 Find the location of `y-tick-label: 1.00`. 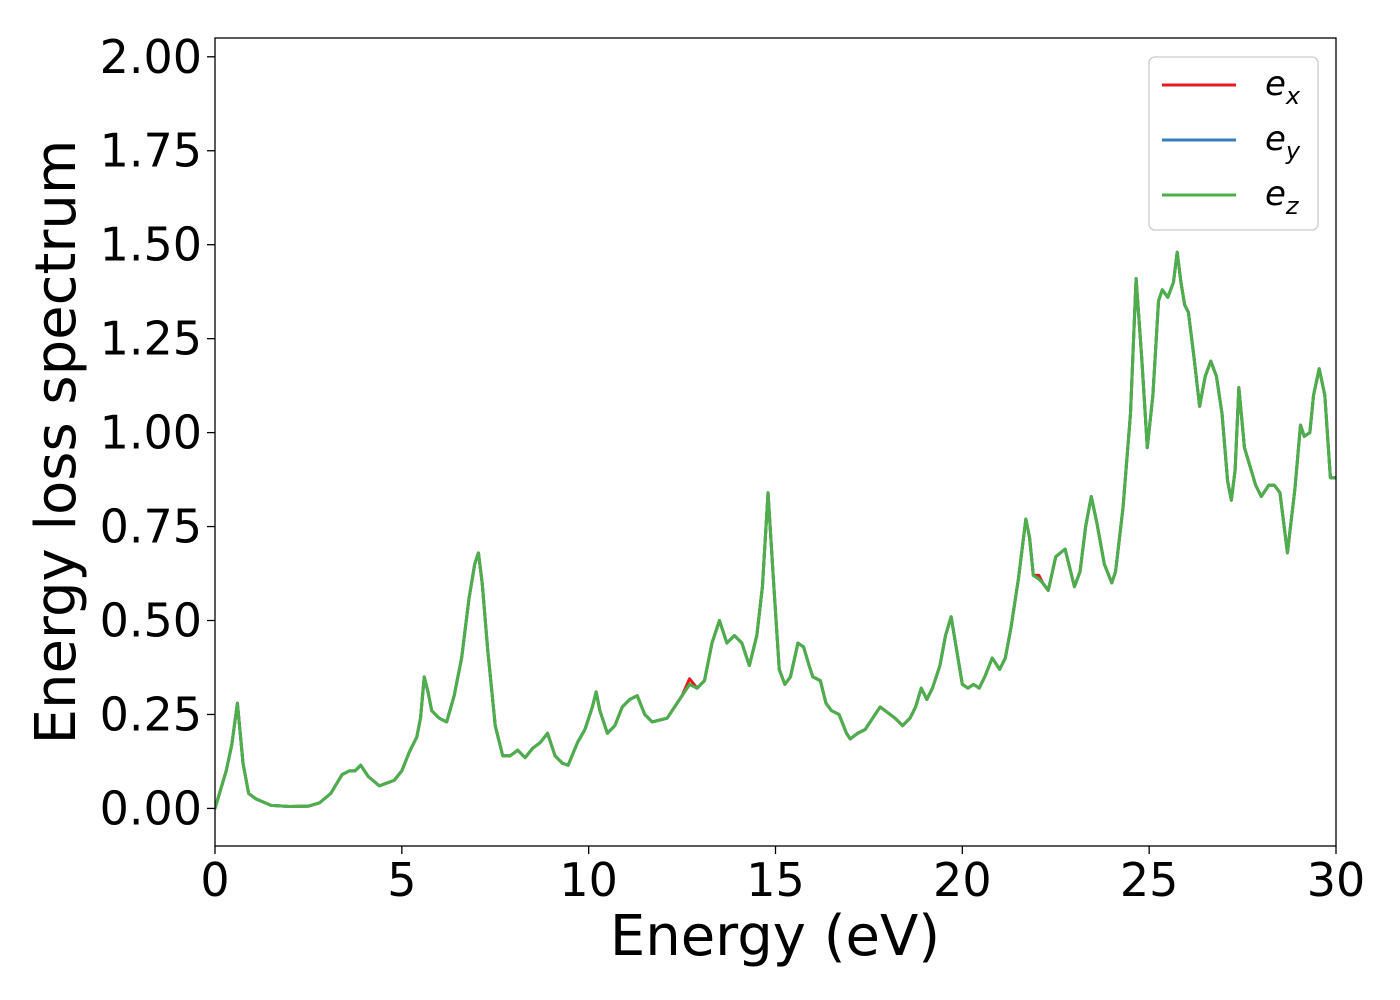

y-tick-label: 1.00 is located at coordinates (151, 433).